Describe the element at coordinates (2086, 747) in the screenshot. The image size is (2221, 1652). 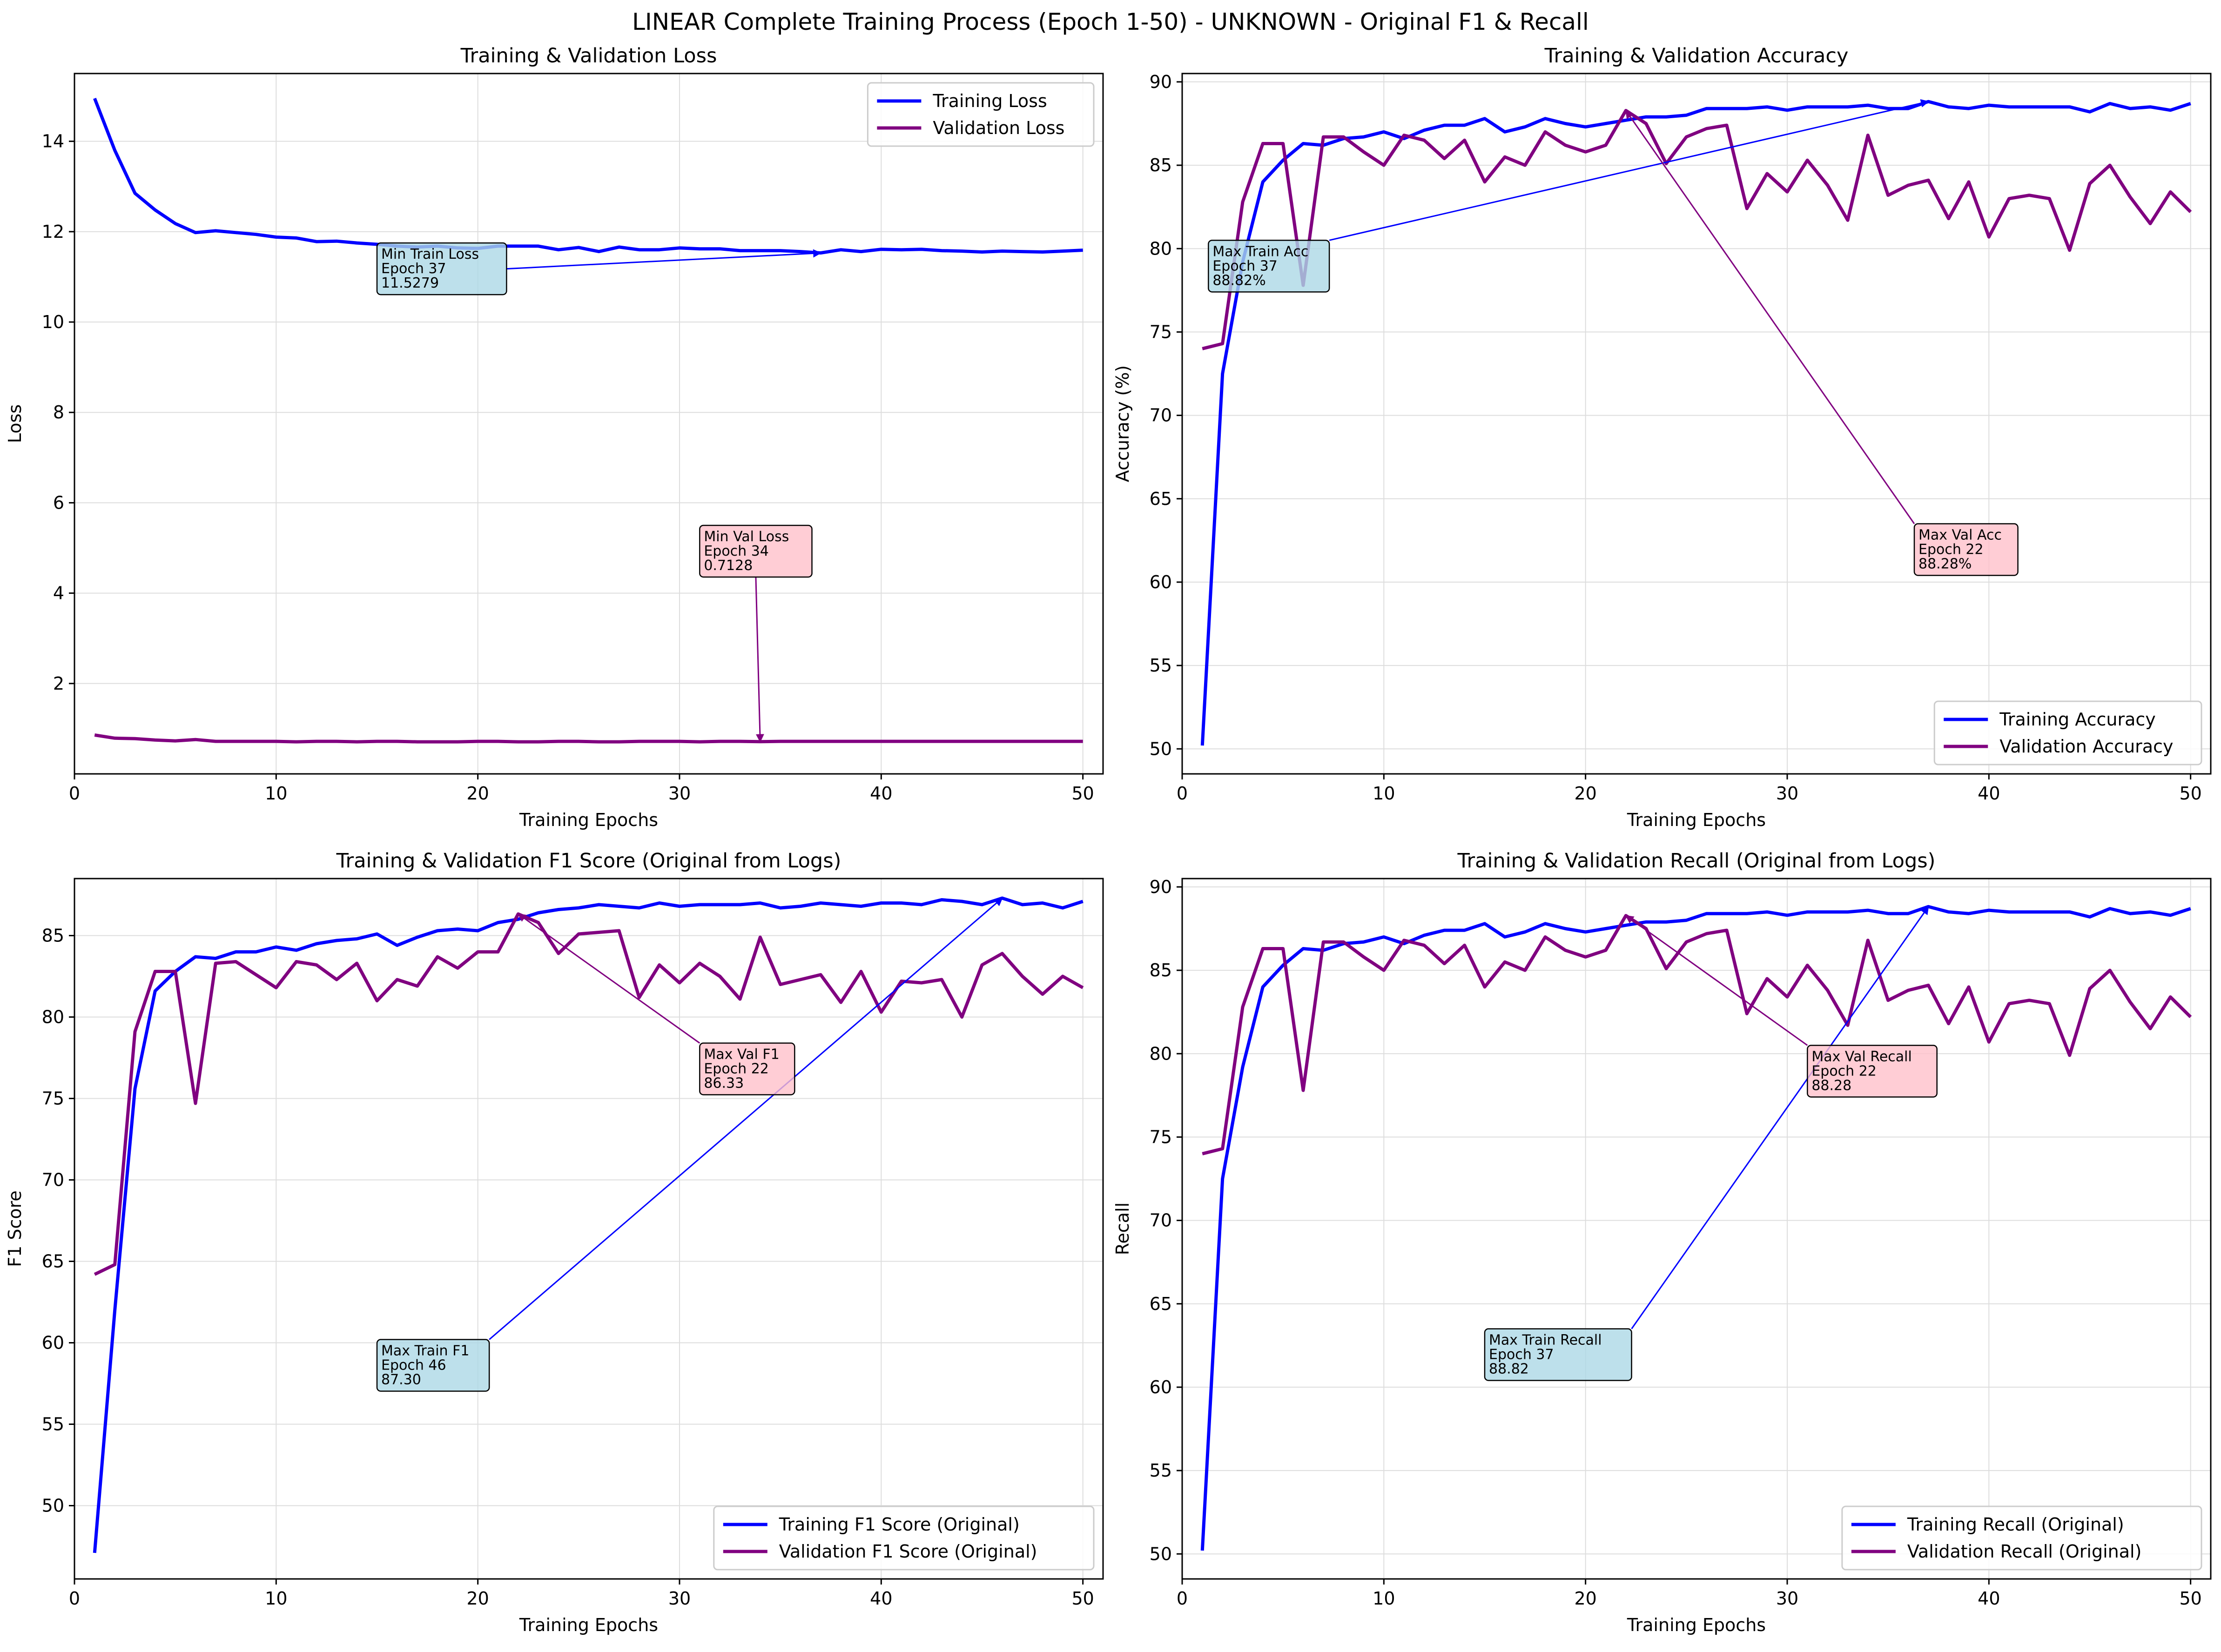
I see `legend-label: Validation Accuracy` at that location.